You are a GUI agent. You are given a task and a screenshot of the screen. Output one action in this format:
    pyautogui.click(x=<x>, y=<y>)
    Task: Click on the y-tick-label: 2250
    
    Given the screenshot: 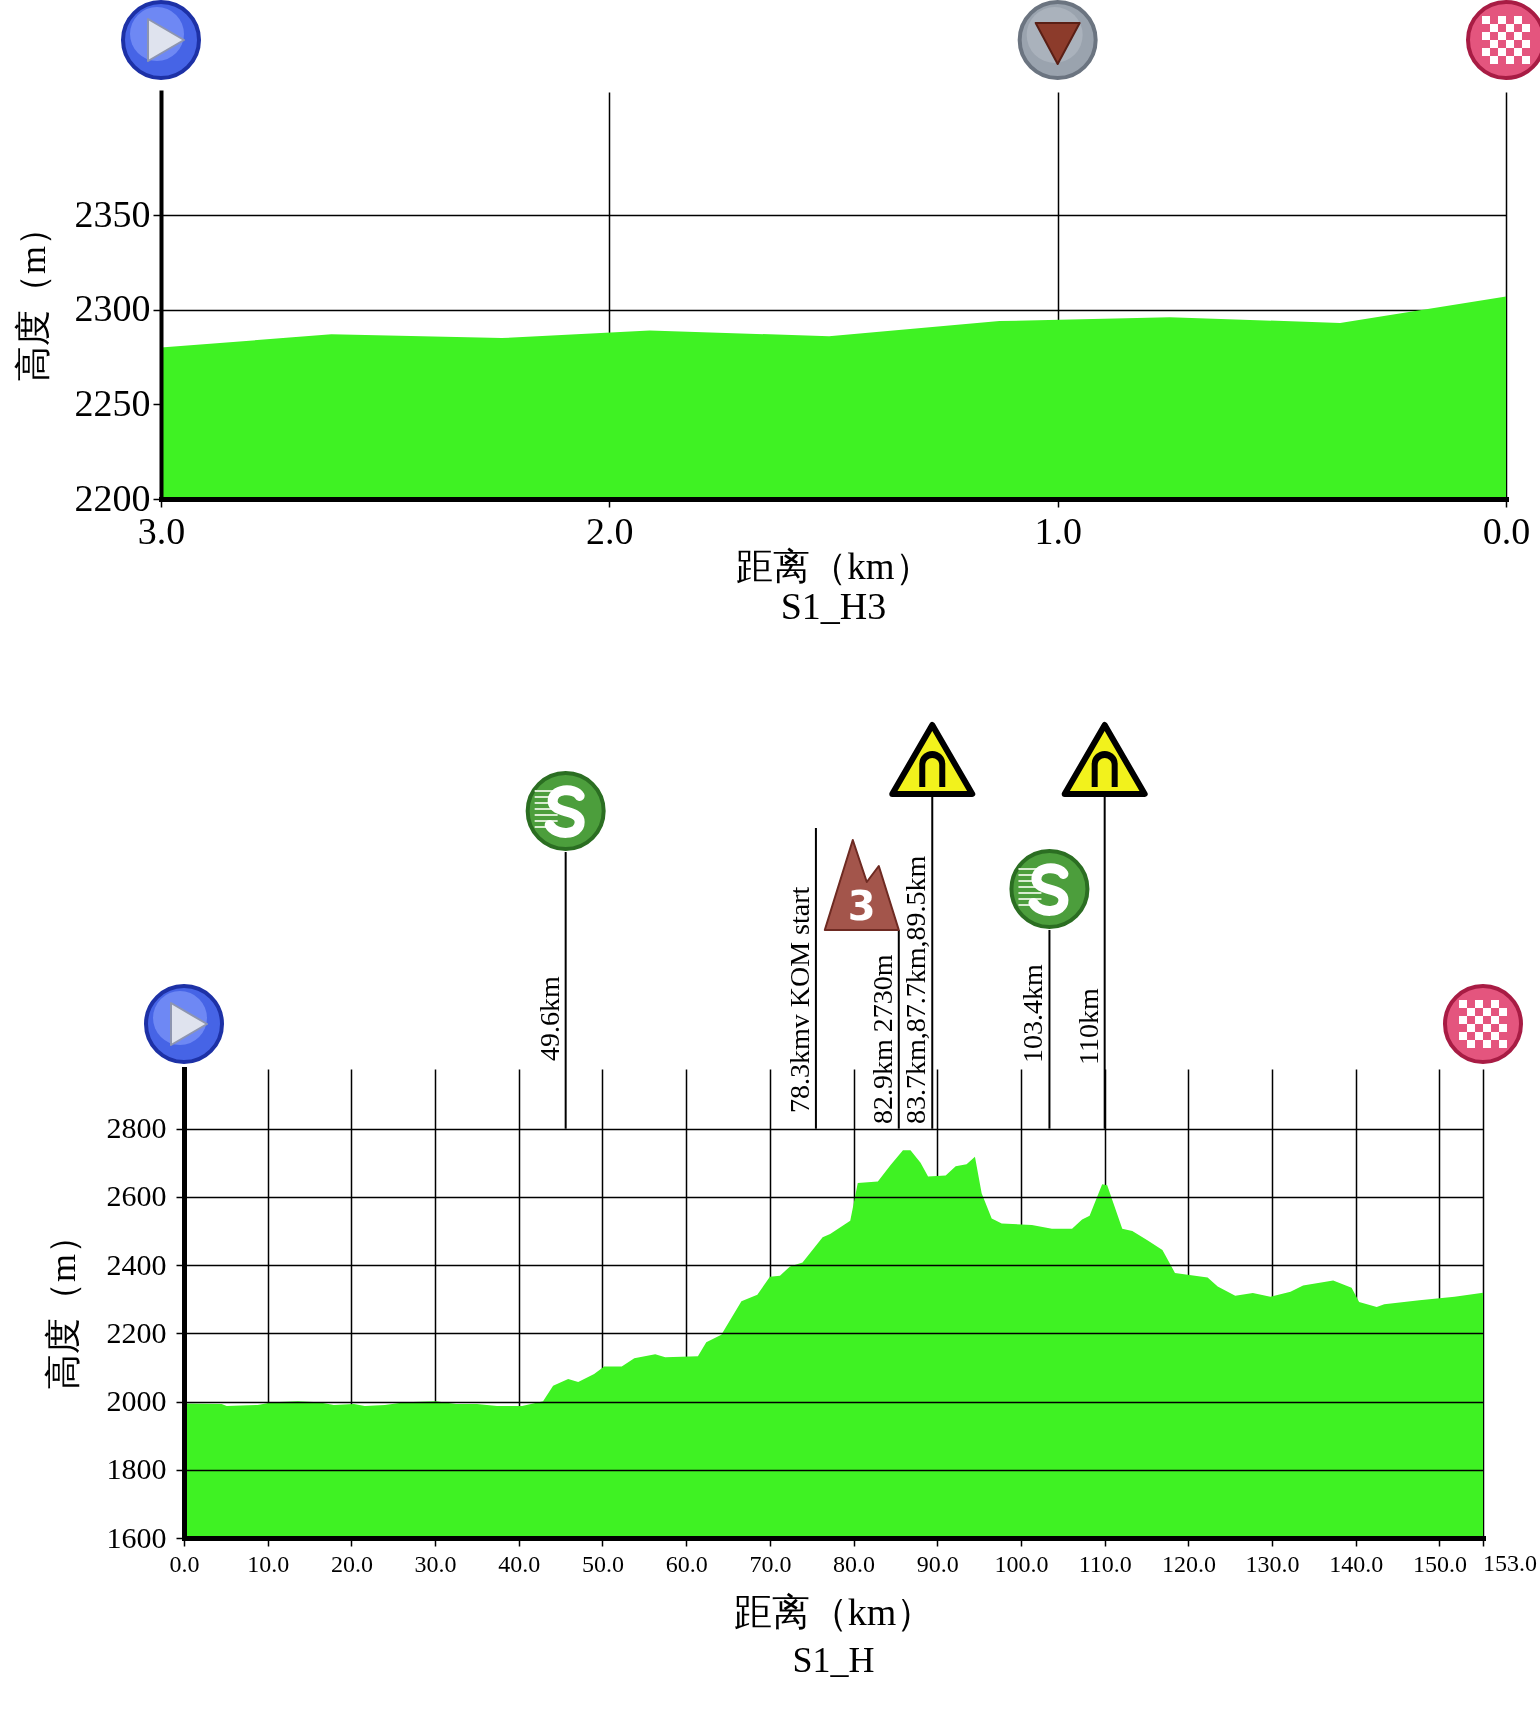 What is the action you would take?
    pyautogui.click(x=112, y=402)
    